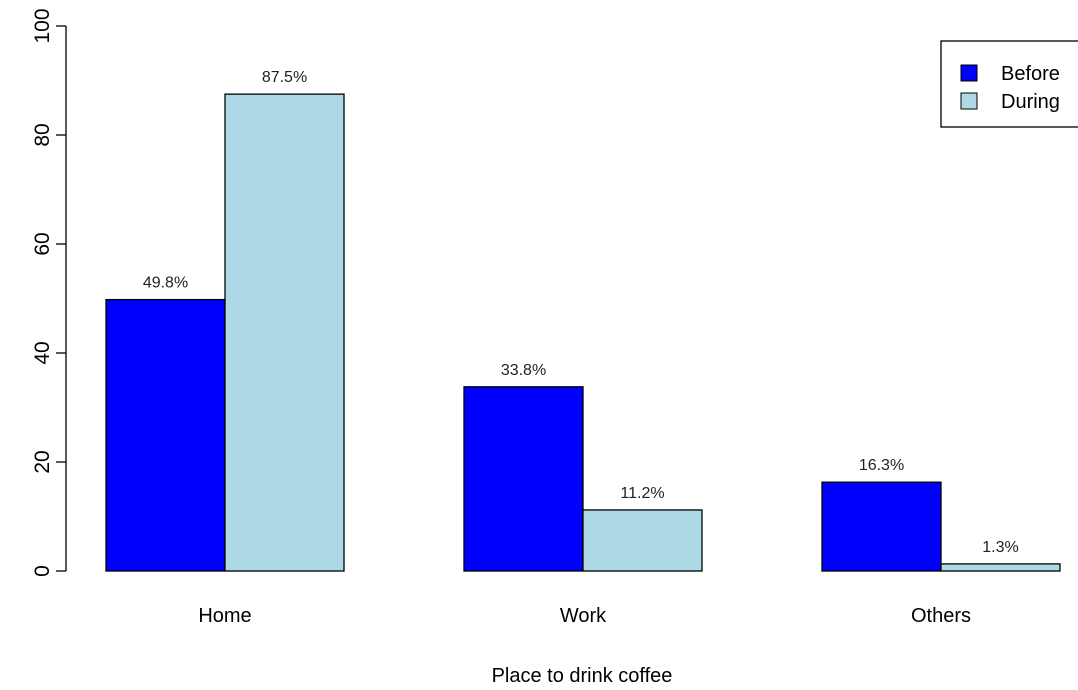 The height and width of the screenshot is (690, 1078). What do you see at coordinates (582, 675) in the screenshot?
I see `x-axis-title: Place to drink coffee` at bounding box center [582, 675].